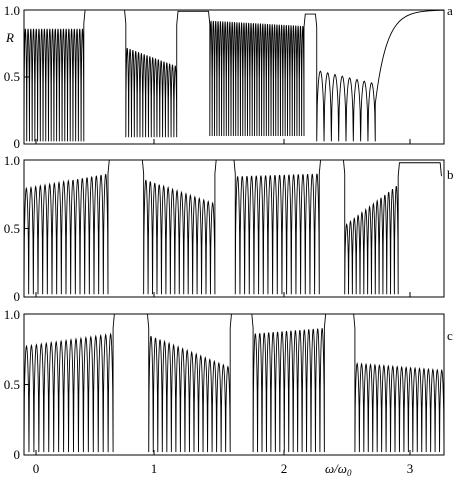 The height and width of the screenshot is (480, 458). Describe the element at coordinates (450, 174) in the screenshot. I see `panel-b-label: b` at that location.